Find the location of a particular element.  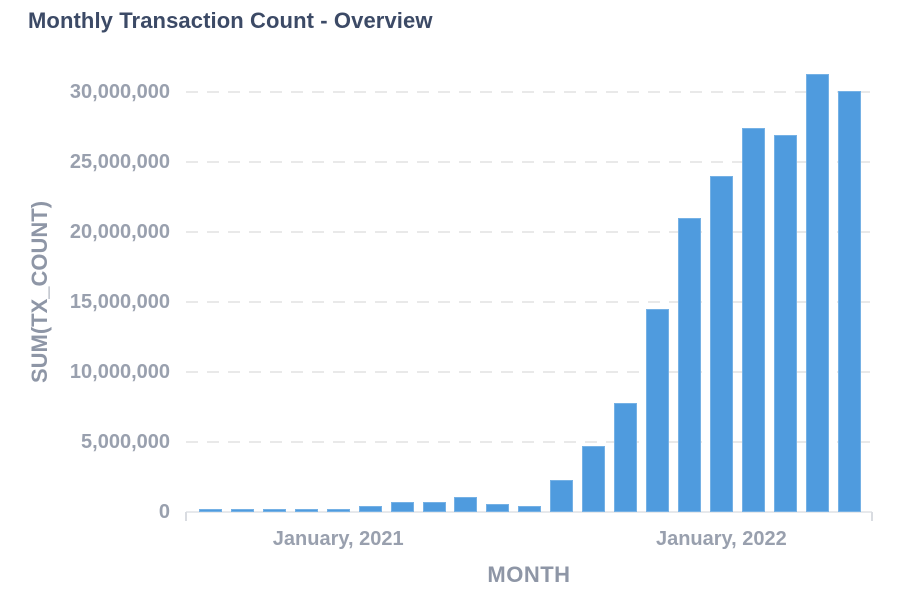

y-tick-label: 30,000,000 is located at coordinates (119, 92).